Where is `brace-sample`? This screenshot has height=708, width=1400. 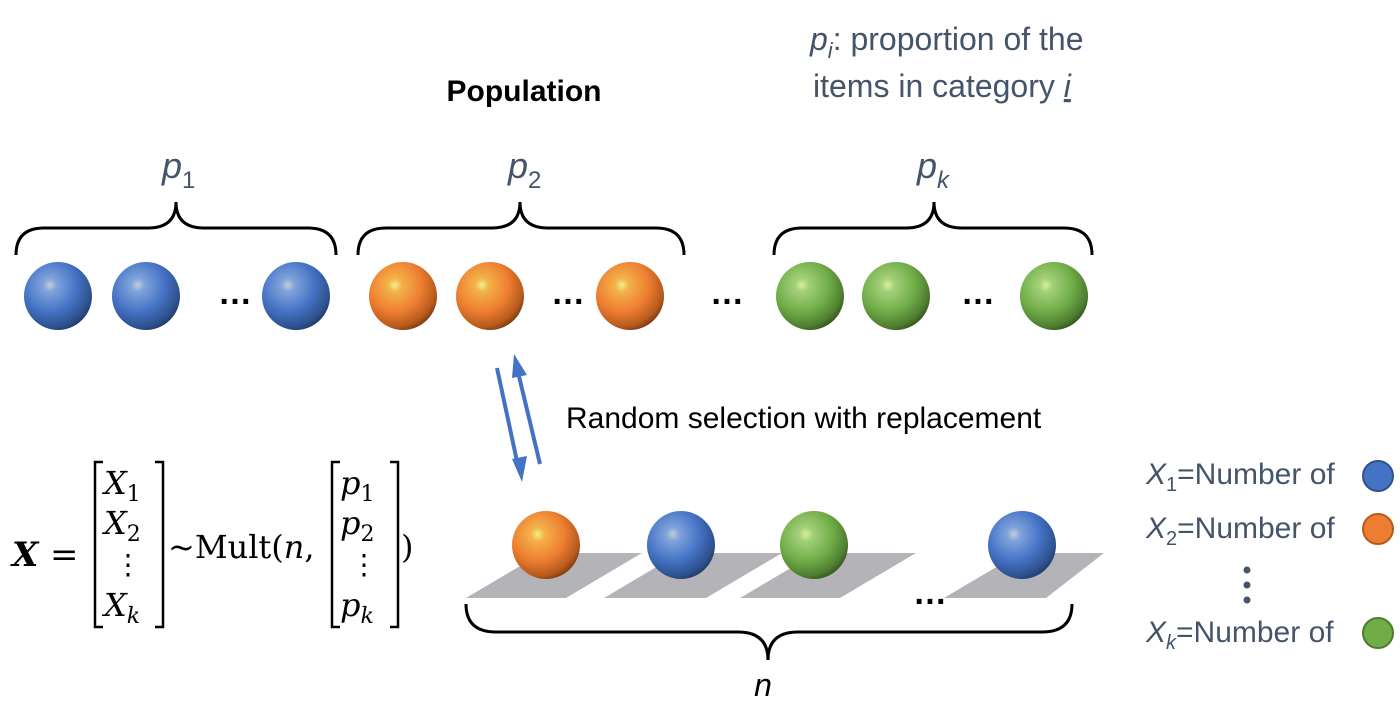
brace-sample is located at coordinates (769, 632).